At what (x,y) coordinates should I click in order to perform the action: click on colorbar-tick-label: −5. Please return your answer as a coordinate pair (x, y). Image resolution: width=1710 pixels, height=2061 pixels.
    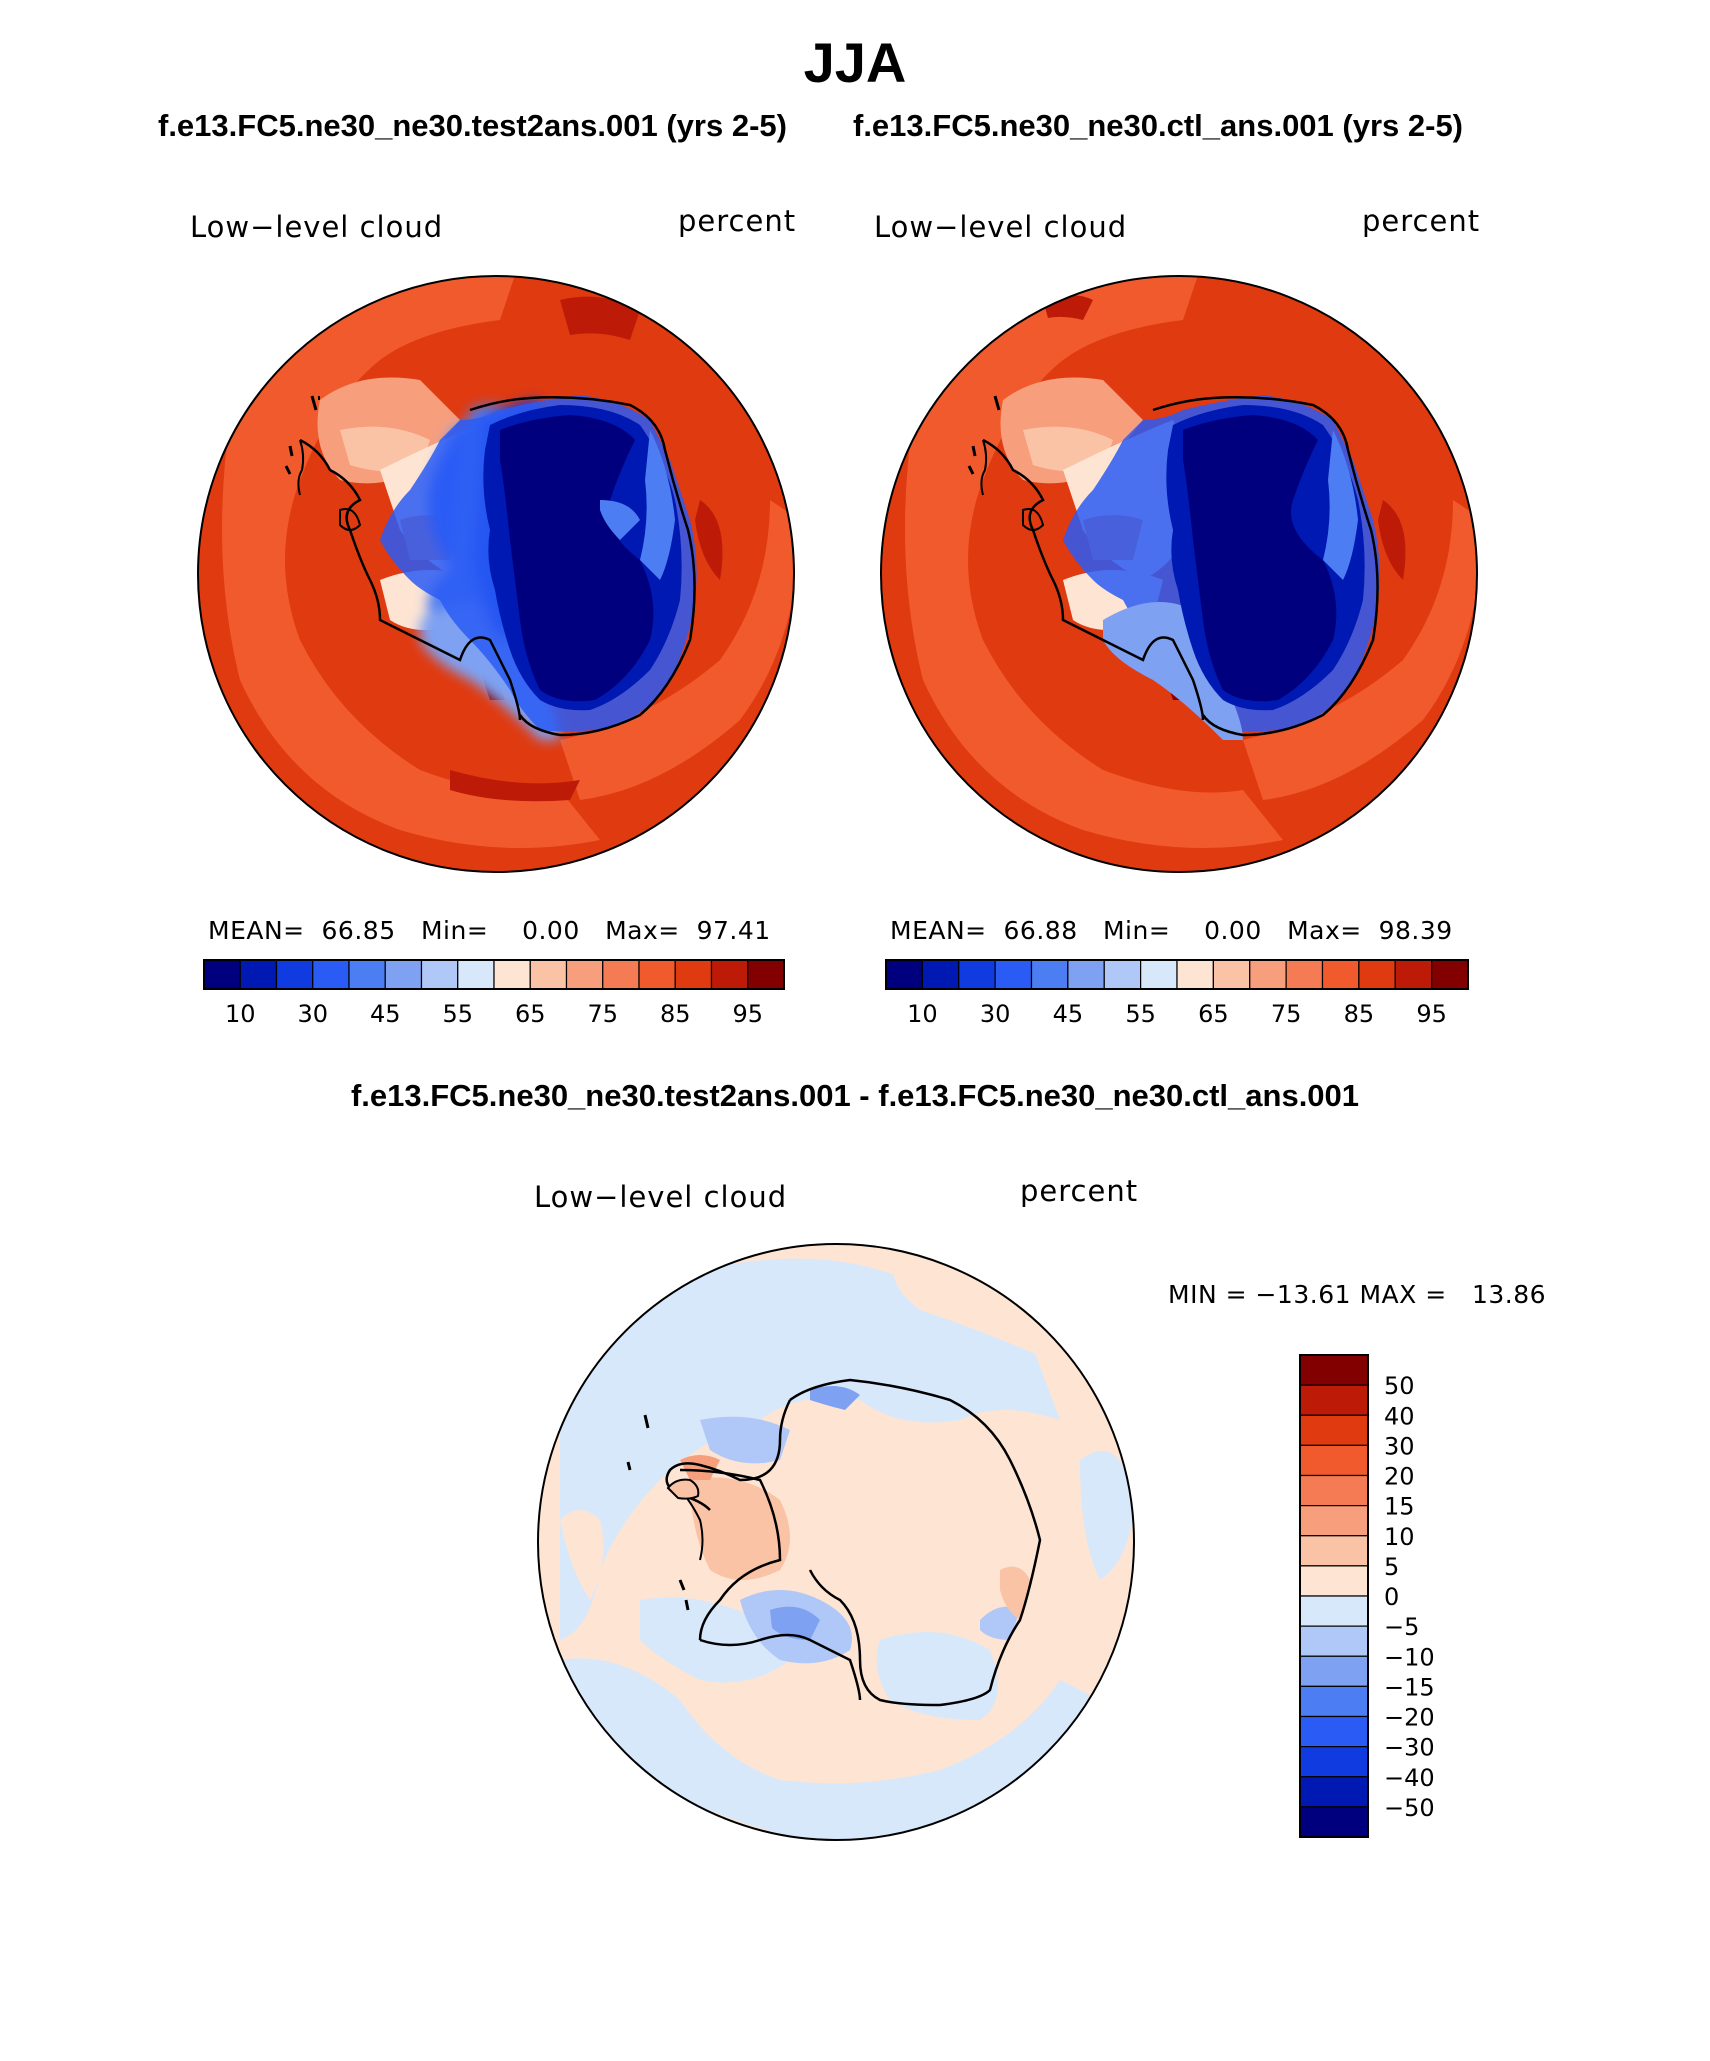
    Looking at the image, I should click on (1401, 1627).